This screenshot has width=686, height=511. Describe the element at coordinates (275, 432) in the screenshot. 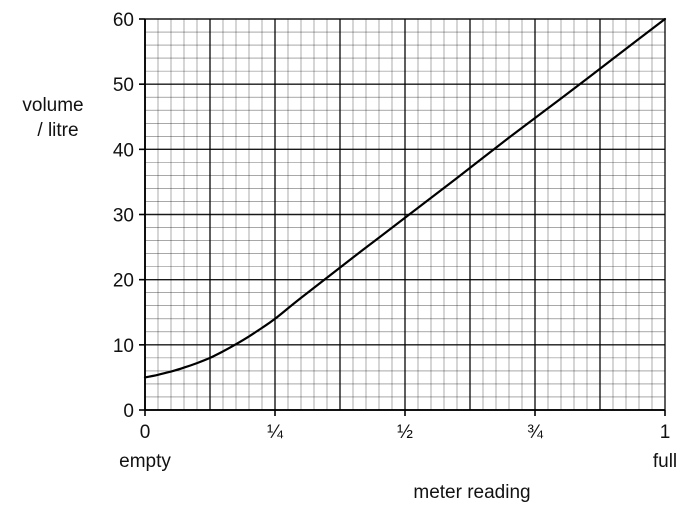

I see `x-tick-label: ¼` at that location.